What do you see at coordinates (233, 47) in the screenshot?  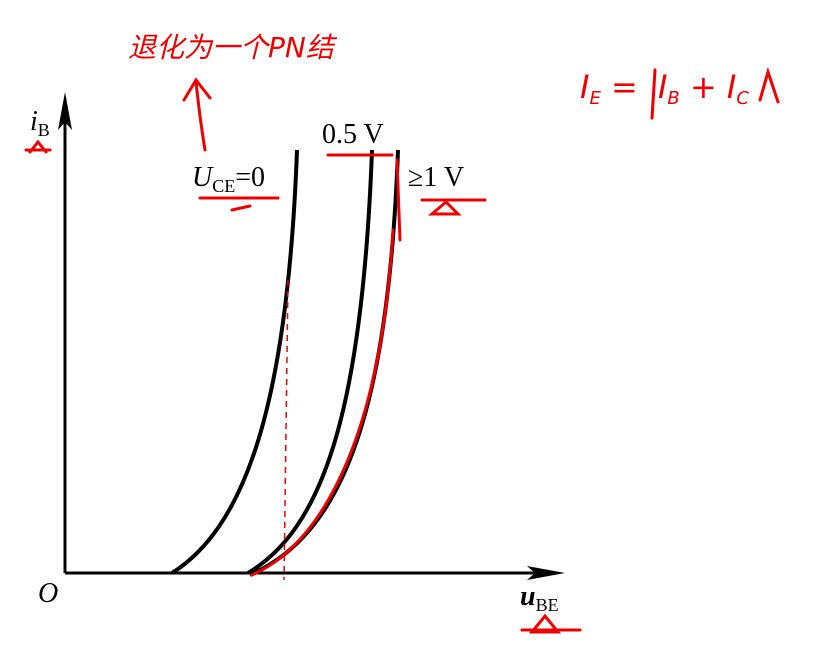 I see `handwritten-note: 退化为一个PN结` at bounding box center [233, 47].